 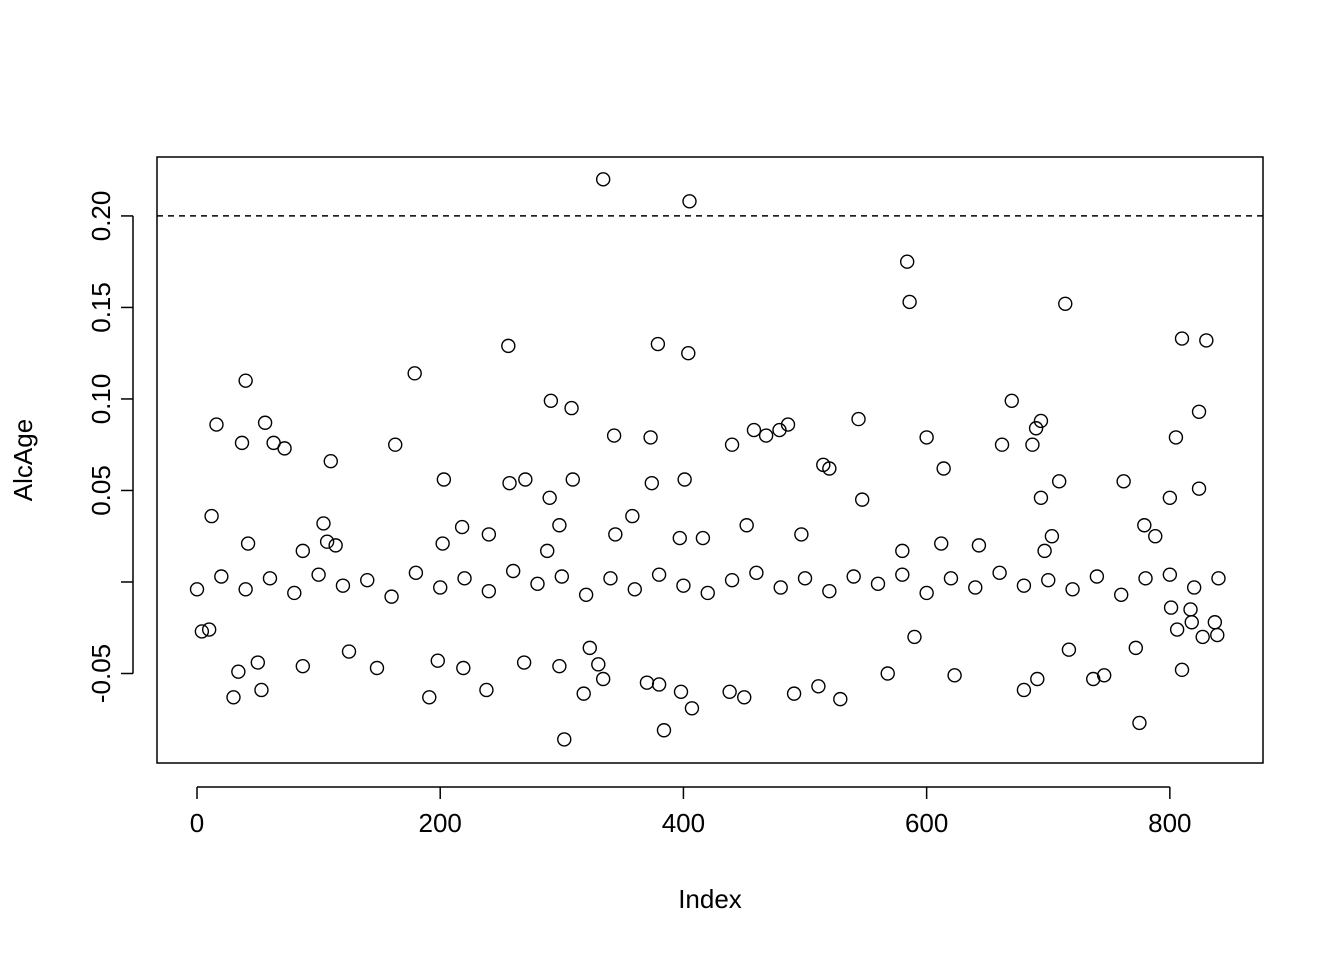 What do you see at coordinates (101, 307) in the screenshot?
I see `y-tick-label: 0.15` at bounding box center [101, 307].